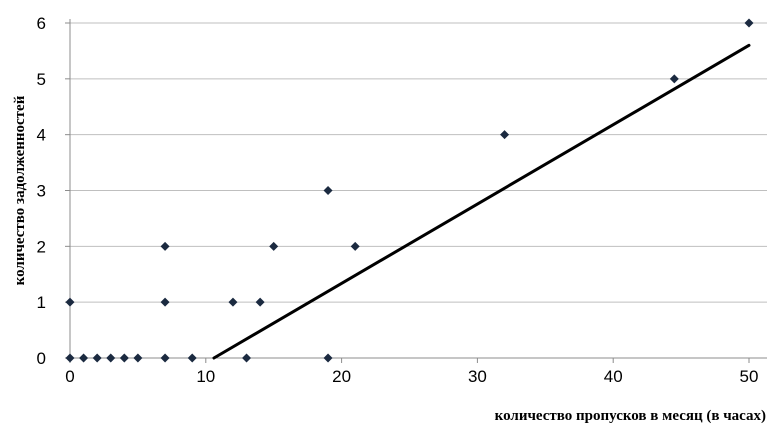  What do you see at coordinates (53, 191) in the screenshot?
I see `y-axis-ticks: 0 1 2 3 4 5 6` at bounding box center [53, 191].